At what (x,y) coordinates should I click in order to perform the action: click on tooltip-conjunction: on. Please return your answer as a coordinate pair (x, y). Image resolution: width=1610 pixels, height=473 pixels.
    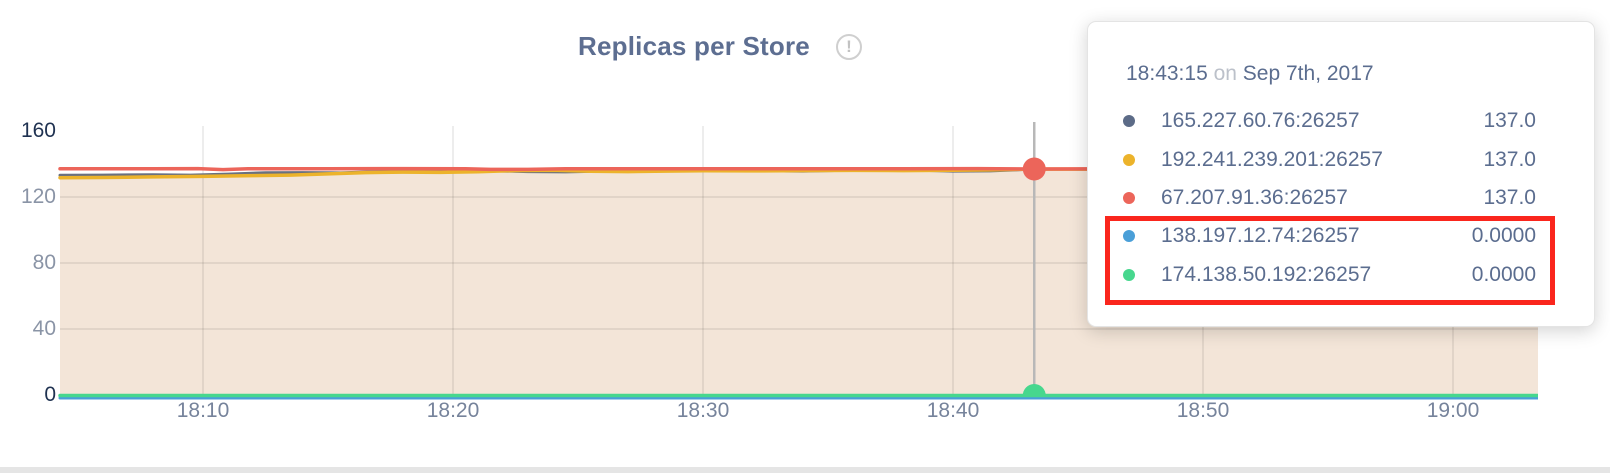
    Looking at the image, I should click on (1225, 73).